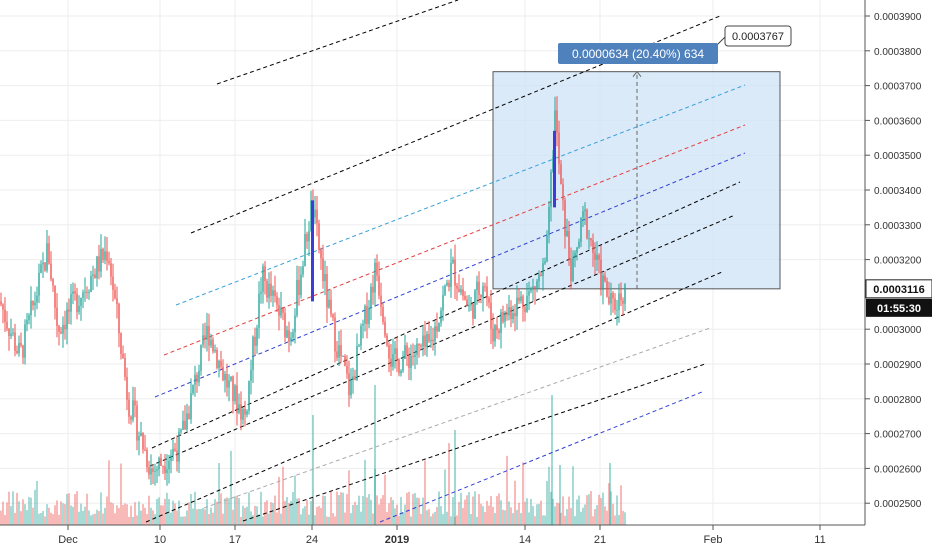 This screenshot has height=555, width=932. I want to click on time-axis: Dec 10 17 24 2019 14 21 Feb 11, so click(442, 535).